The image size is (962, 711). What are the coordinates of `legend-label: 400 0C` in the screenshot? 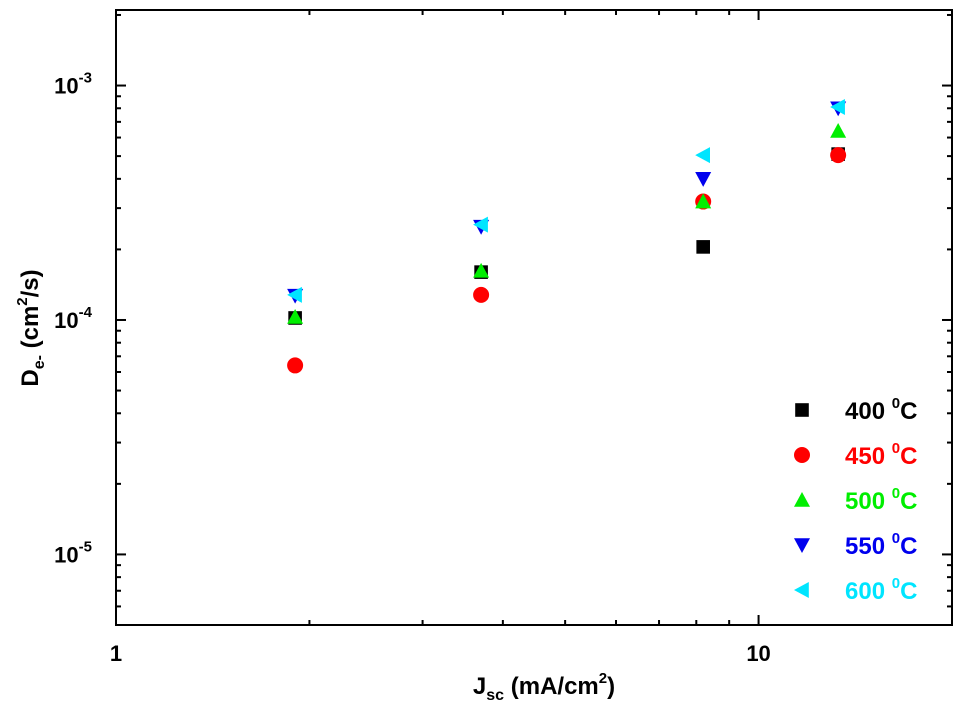 It's located at (881, 410).